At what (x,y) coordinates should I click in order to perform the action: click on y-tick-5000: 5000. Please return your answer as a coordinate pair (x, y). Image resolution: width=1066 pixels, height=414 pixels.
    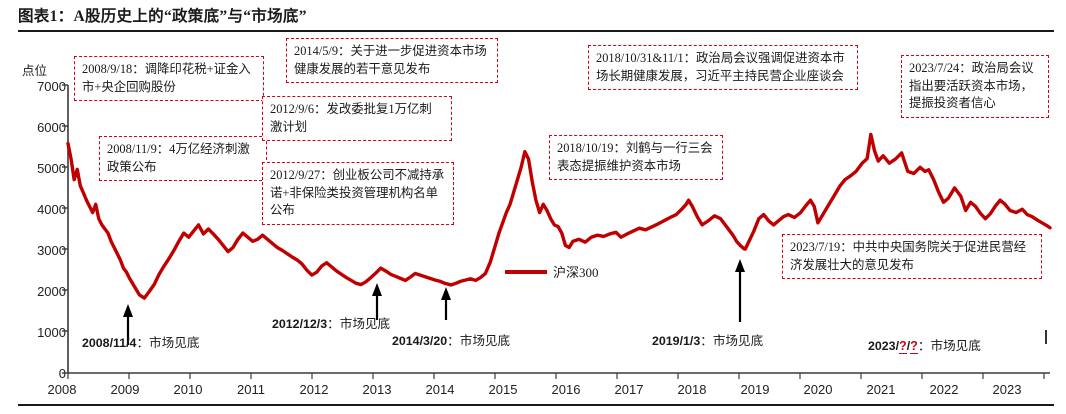
    Looking at the image, I should click on (51, 168).